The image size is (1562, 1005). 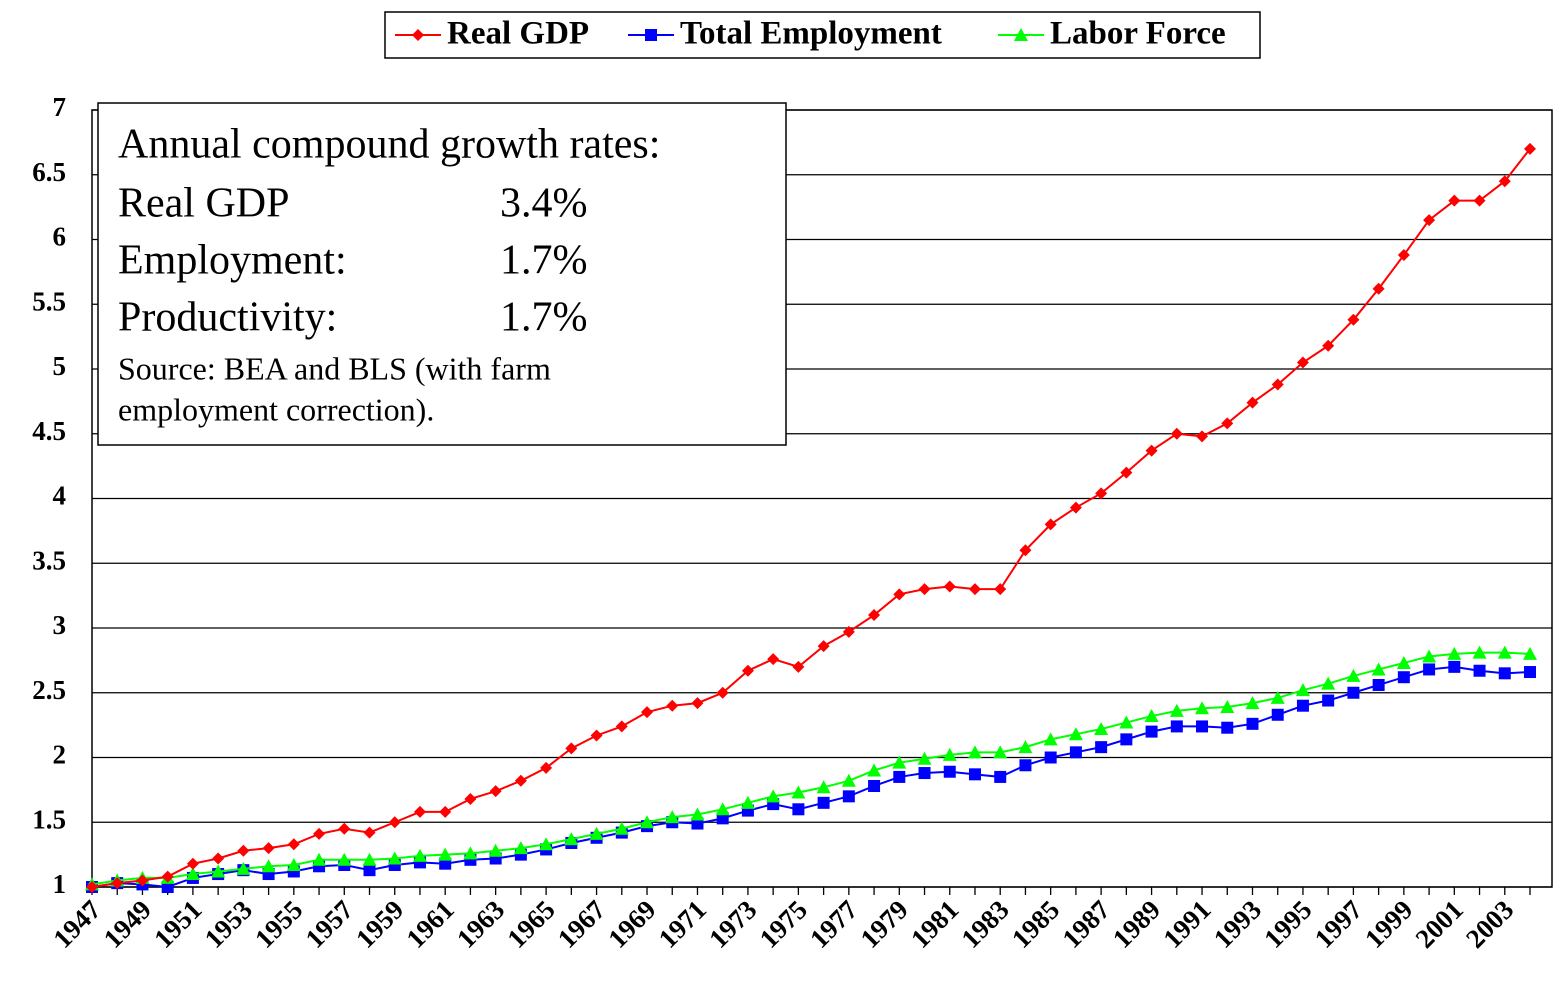 I want to click on x-tick-label: 1971, so click(x=682, y=923).